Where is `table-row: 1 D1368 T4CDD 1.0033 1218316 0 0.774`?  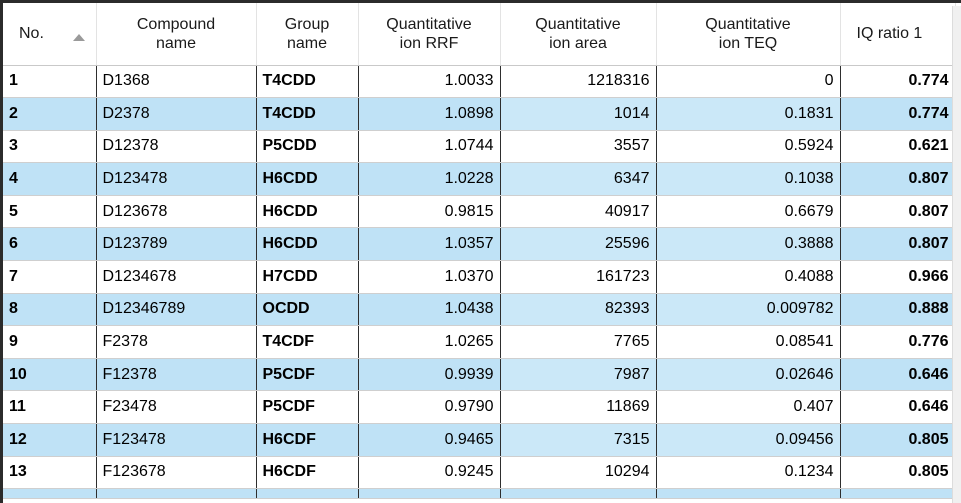
table-row: 1 D1368 T4CDD 1.0033 1218316 0 0.774 is located at coordinates (479, 82).